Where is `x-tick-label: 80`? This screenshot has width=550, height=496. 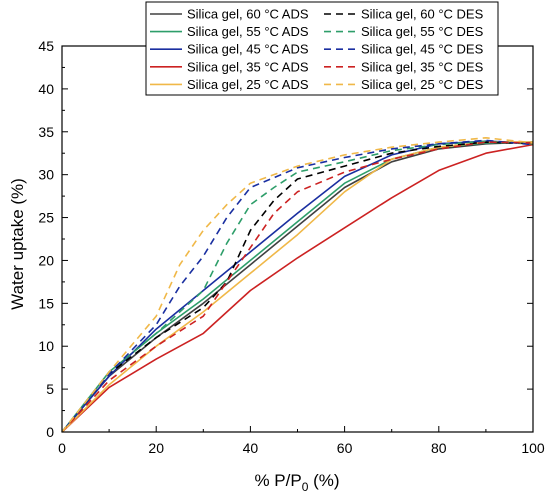
x-tick-label: 80 is located at coordinates (439, 448).